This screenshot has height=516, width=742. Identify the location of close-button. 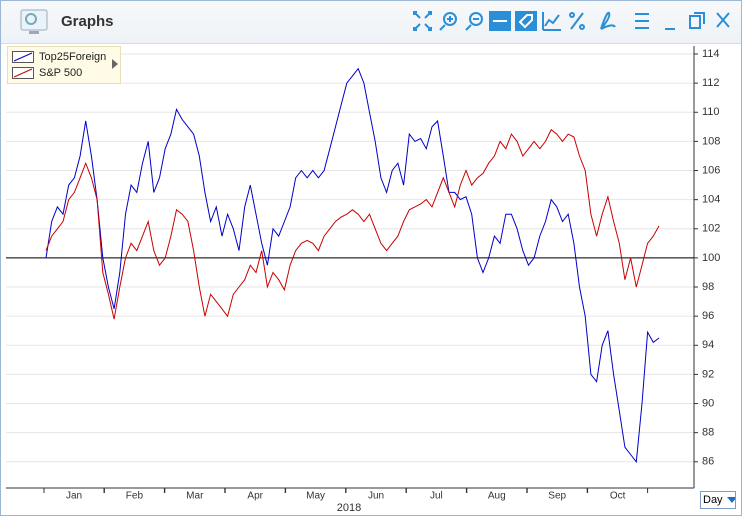
(723, 20).